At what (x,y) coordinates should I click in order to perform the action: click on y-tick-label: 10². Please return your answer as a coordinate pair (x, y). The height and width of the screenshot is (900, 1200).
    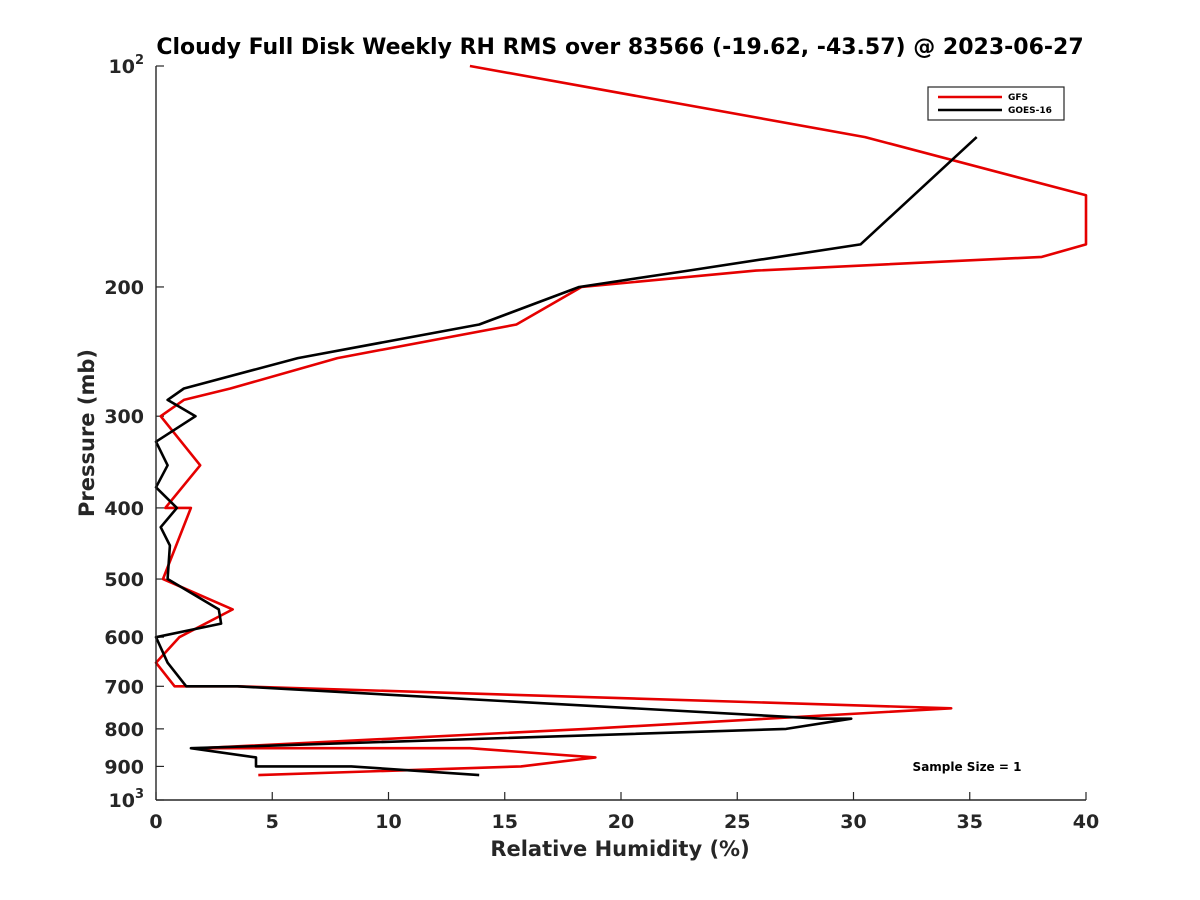
    Looking at the image, I should click on (127, 65).